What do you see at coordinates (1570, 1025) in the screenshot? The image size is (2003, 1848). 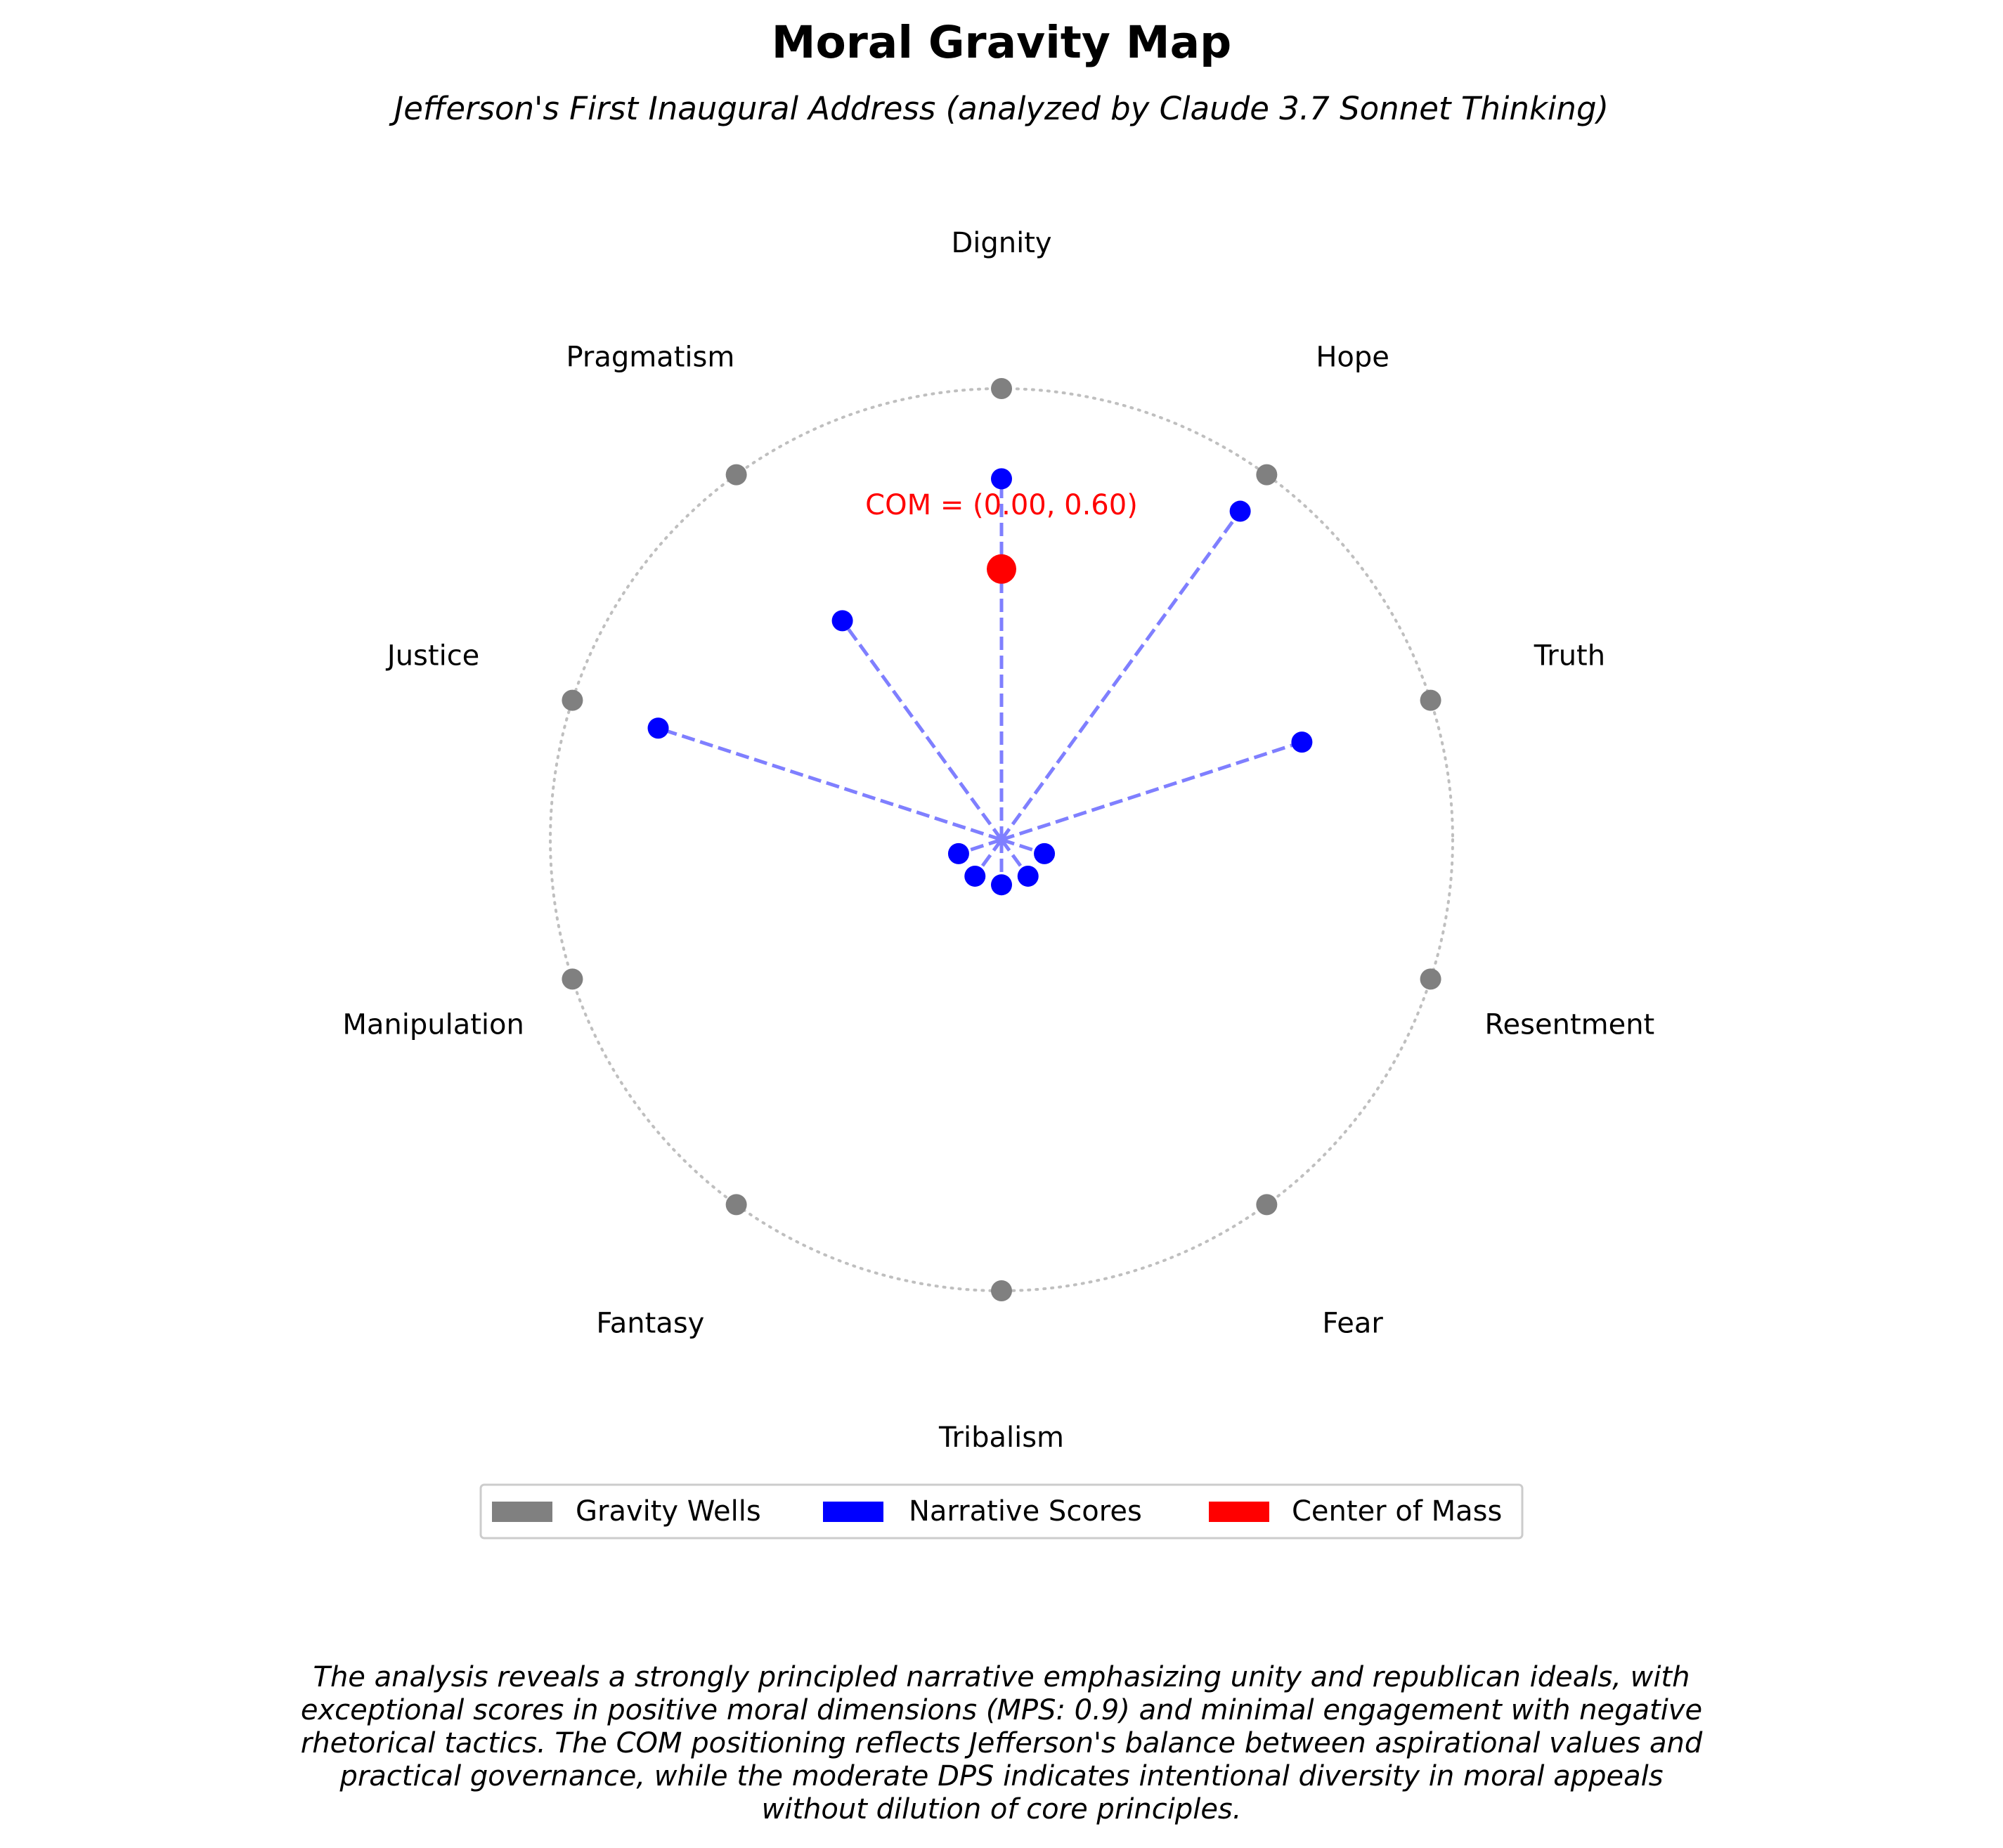 I see `well-label-resentment: Resentment` at bounding box center [1570, 1025].